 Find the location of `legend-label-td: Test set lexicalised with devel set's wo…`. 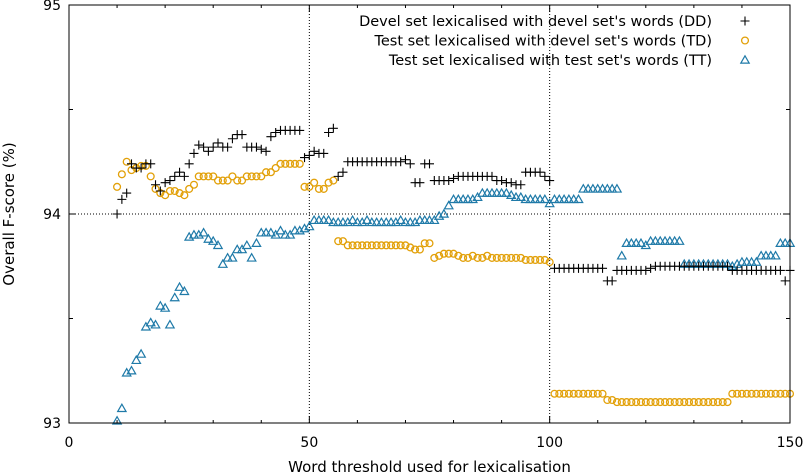

legend-label-td: Test set lexicalised with devel set's wo… is located at coordinates (542, 42).